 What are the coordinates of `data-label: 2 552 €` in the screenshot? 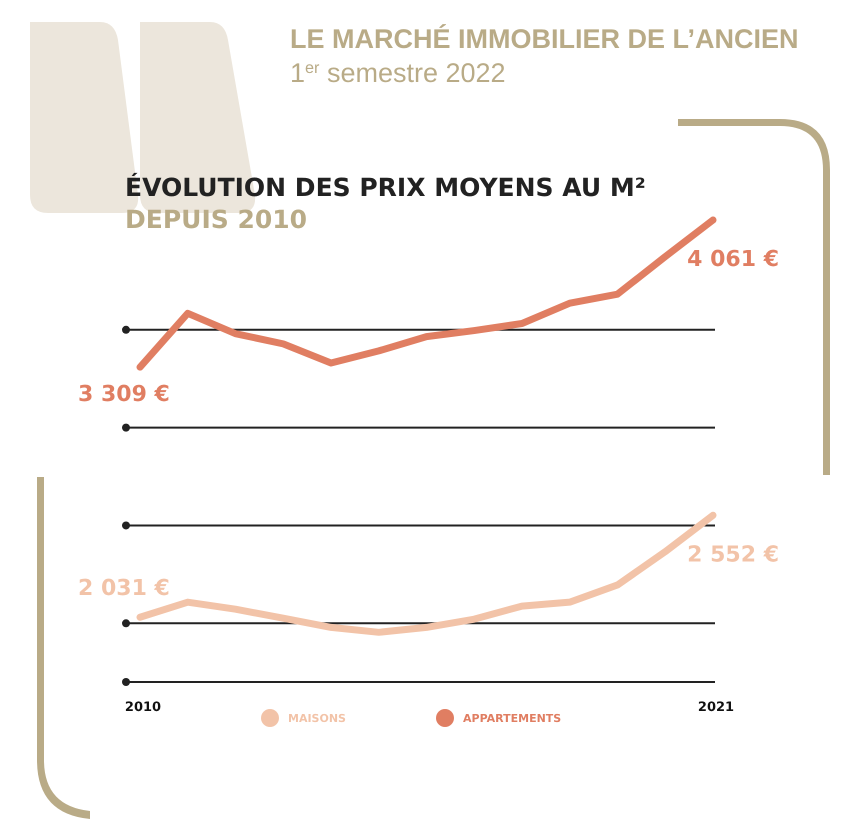 It's located at (733, 555).